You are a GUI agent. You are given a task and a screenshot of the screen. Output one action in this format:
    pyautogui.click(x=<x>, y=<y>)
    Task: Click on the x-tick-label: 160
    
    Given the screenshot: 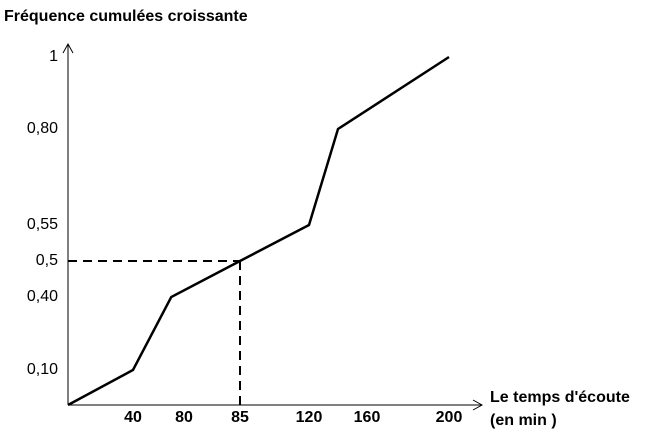 What is the action you would take?
    pyautogui.click(x=367, y=417)
    